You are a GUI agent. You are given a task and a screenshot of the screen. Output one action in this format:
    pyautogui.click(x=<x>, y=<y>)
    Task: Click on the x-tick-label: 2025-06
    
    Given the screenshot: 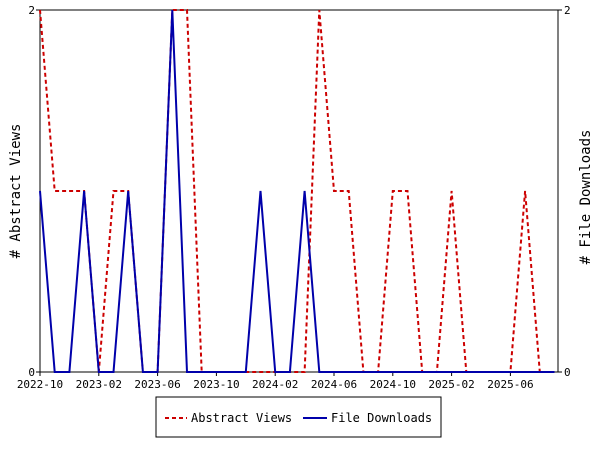 What is the action you would take?
    pyautogui.click(x=510, y=384)
    